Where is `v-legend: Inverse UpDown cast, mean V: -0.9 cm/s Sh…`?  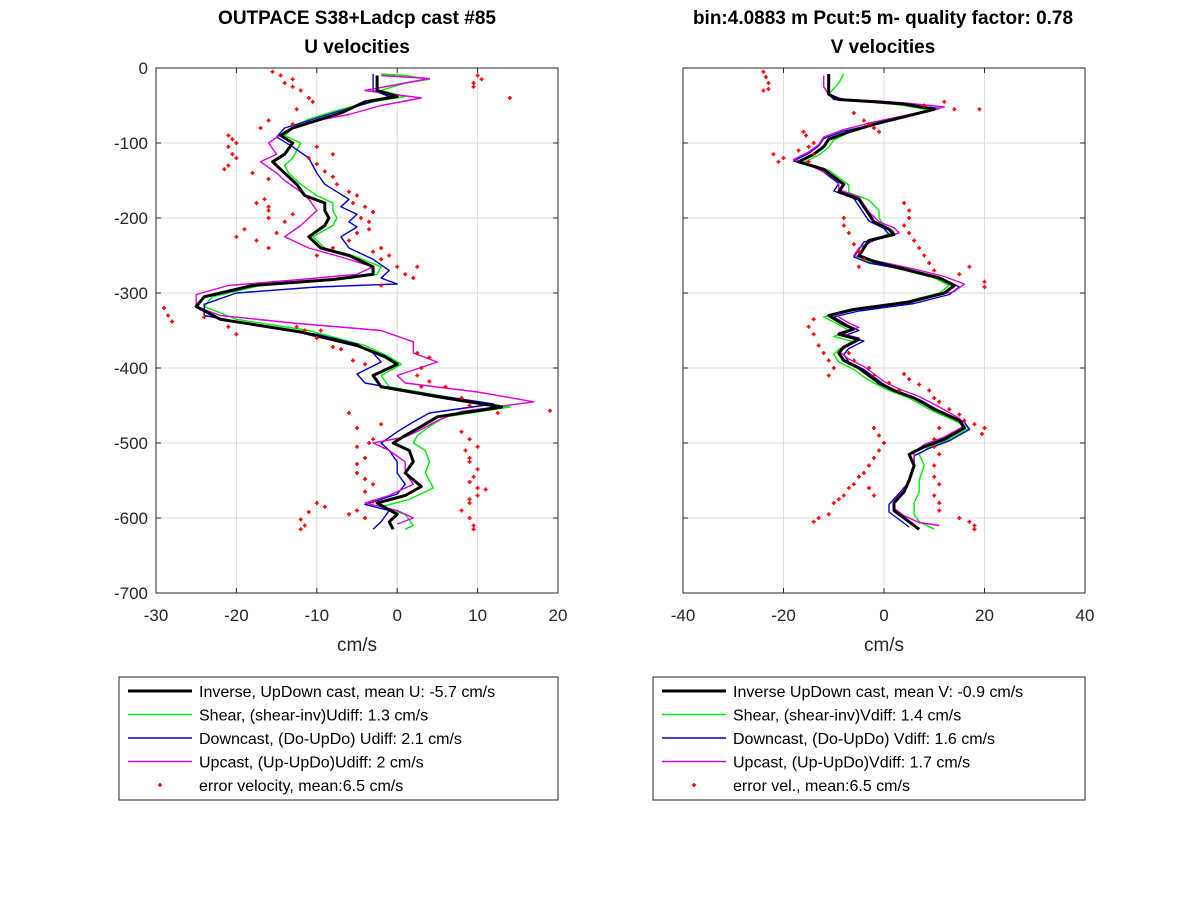
v-legend: Inverse UpDown cast, mean V: -0.9 cm/s Sh… is located at coordinates (869, 738).